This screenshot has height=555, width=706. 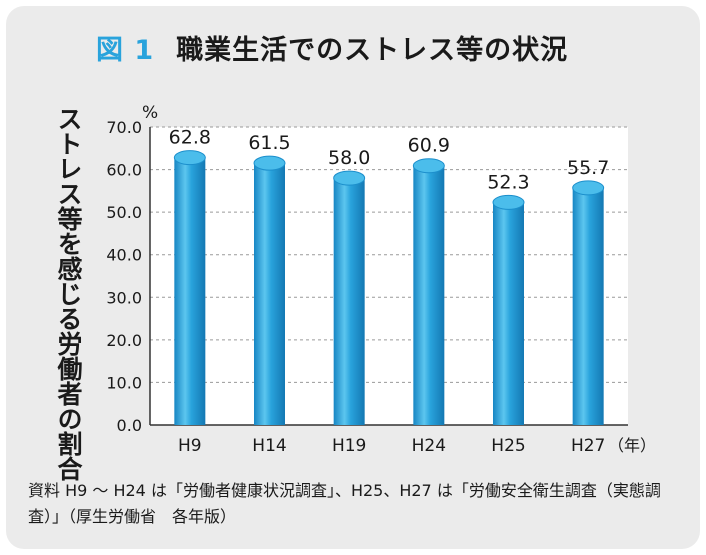 I want to click on data-label: 60.9, so click(x=429, y=146).